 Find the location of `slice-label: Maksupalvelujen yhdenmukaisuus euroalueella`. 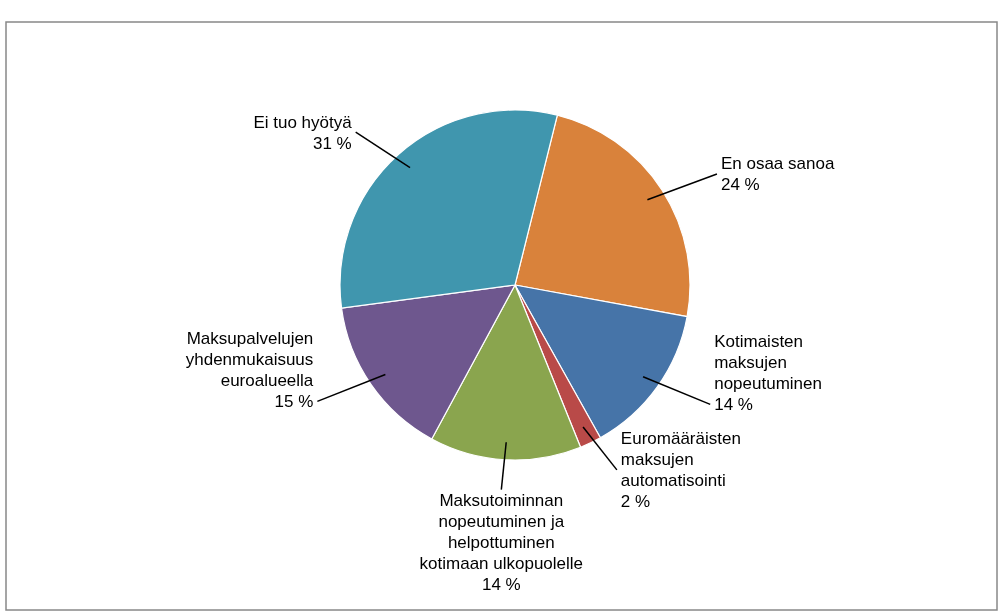

slice-label: Maksupalvelujen yhdenmukaisuus euroalueella is located at coordinates (249, 360).